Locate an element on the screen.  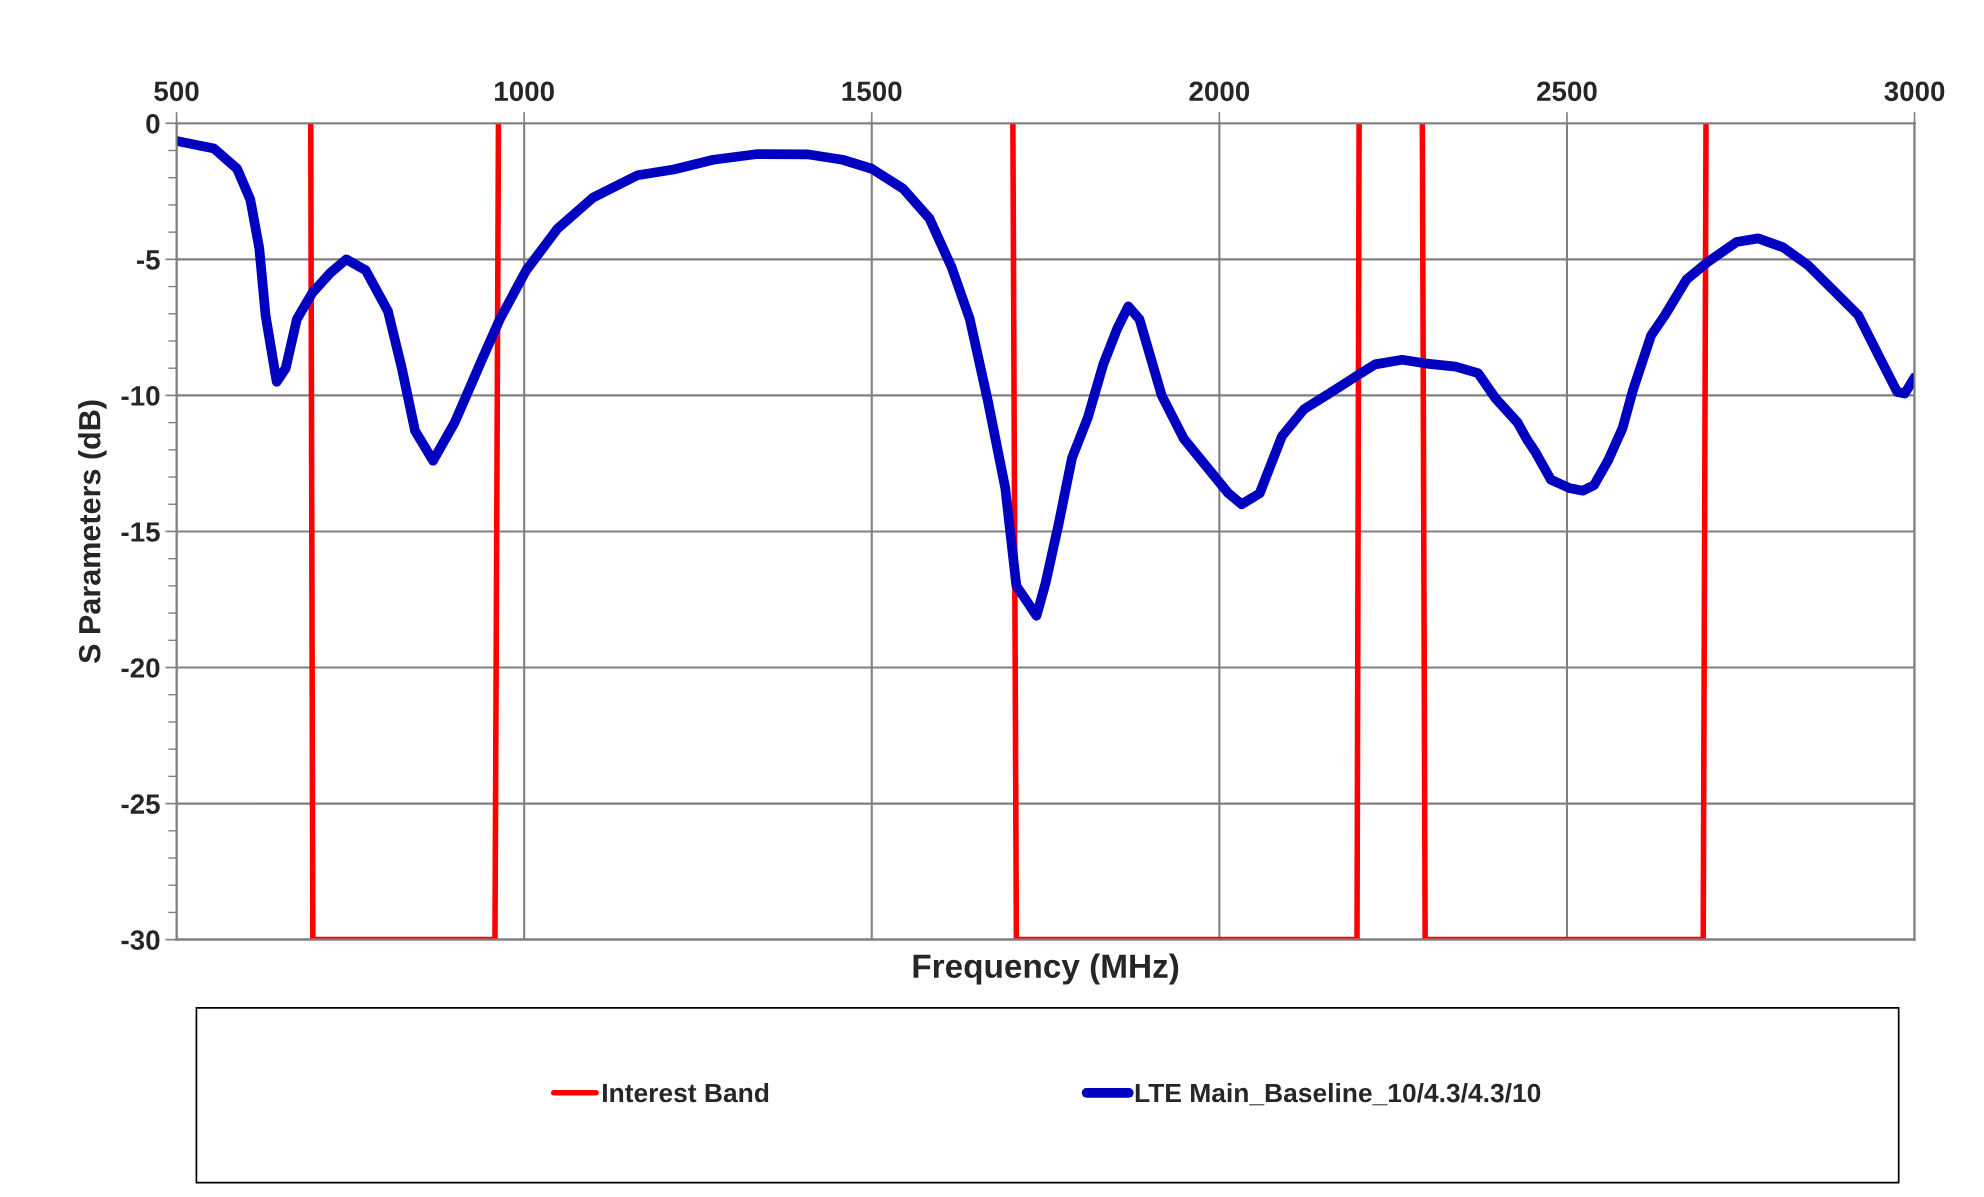
x-tick-label: 1000 is located at coordinates (524, 91).